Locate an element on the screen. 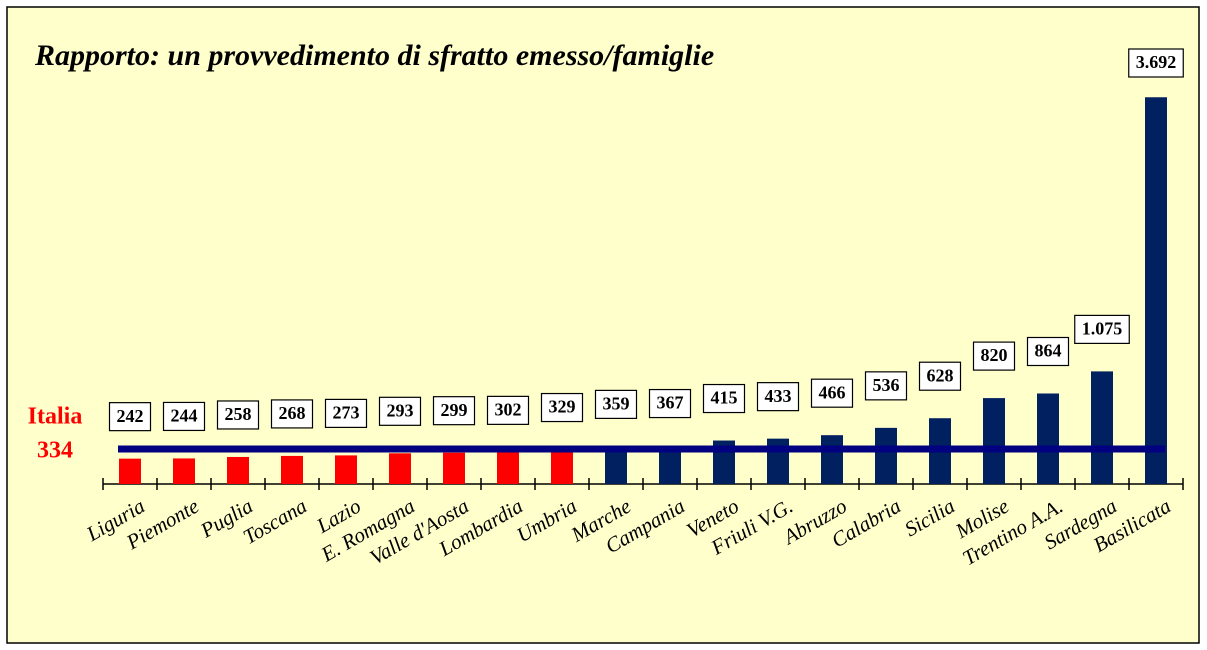  value-label: 268 is located at coordinates (292, 413).